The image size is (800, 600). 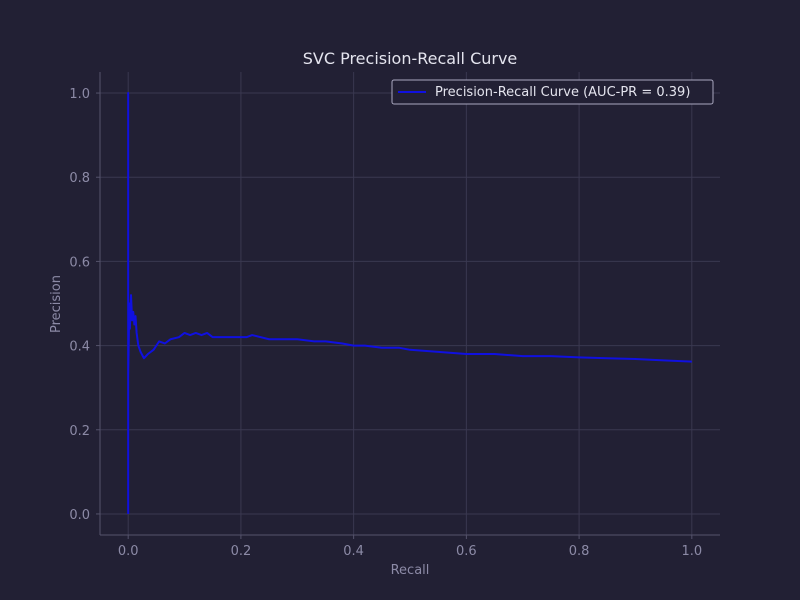 I want to click on legend-box, so click(x=552, y=92).